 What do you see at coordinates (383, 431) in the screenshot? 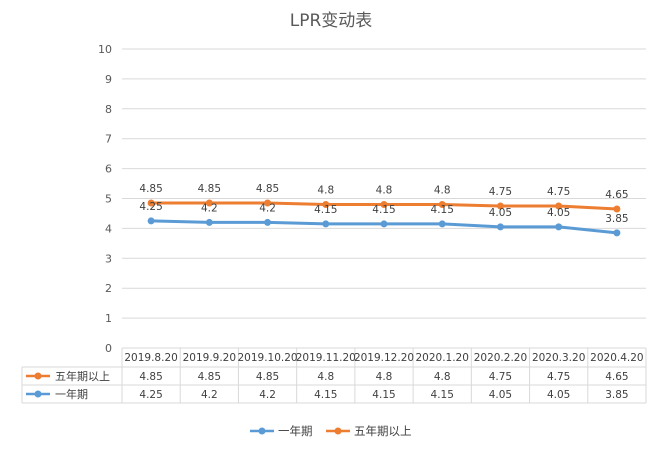
I see `legend-label: 五年期以上` at bounding box center [383, 431].